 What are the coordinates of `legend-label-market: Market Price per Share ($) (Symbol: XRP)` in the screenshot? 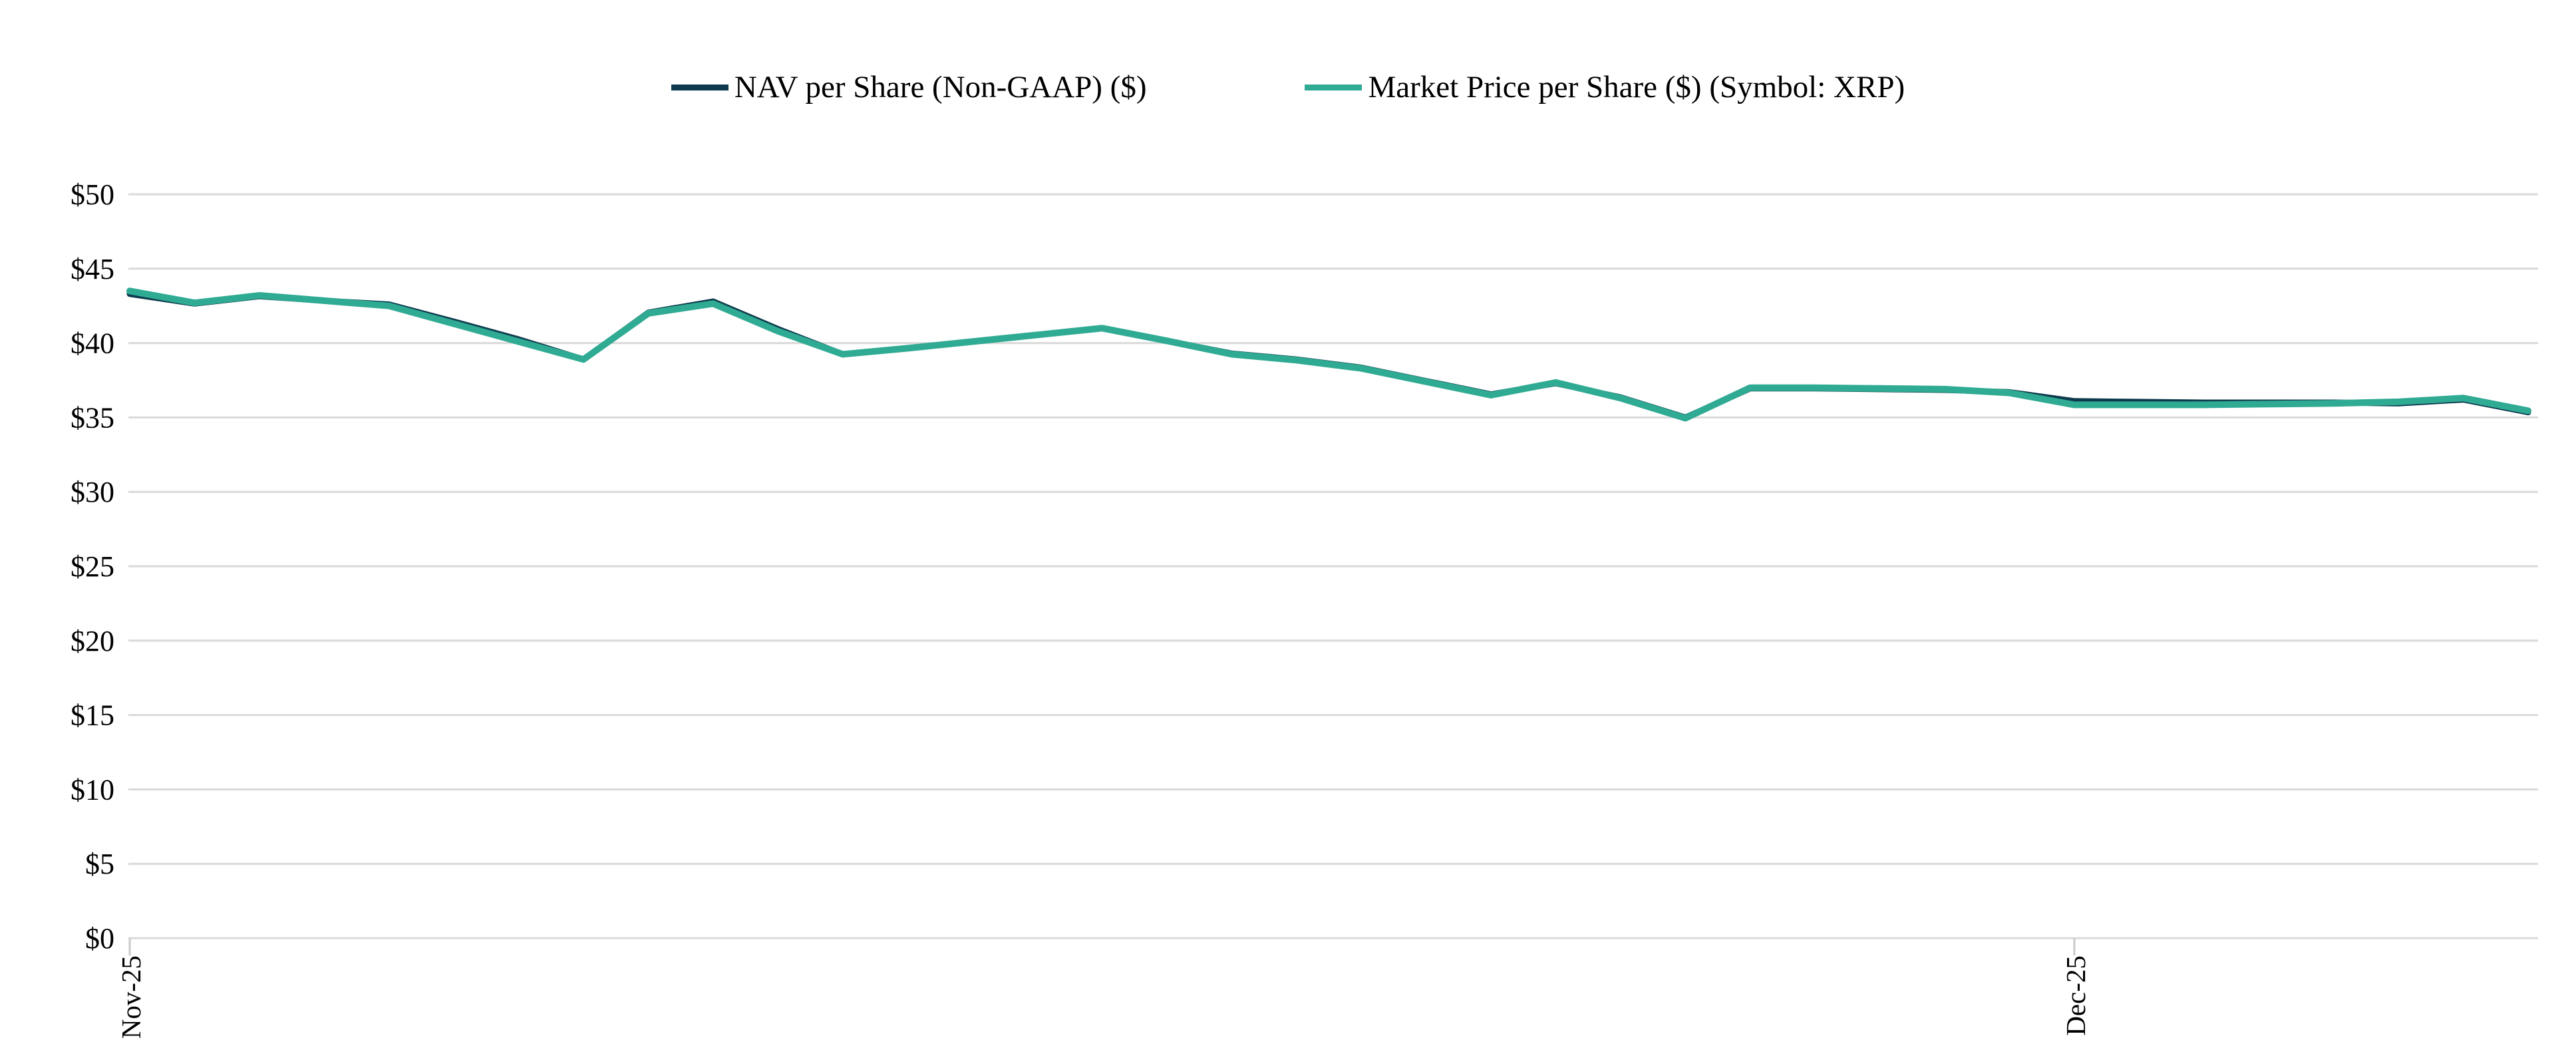 It's located at (1636, 87).